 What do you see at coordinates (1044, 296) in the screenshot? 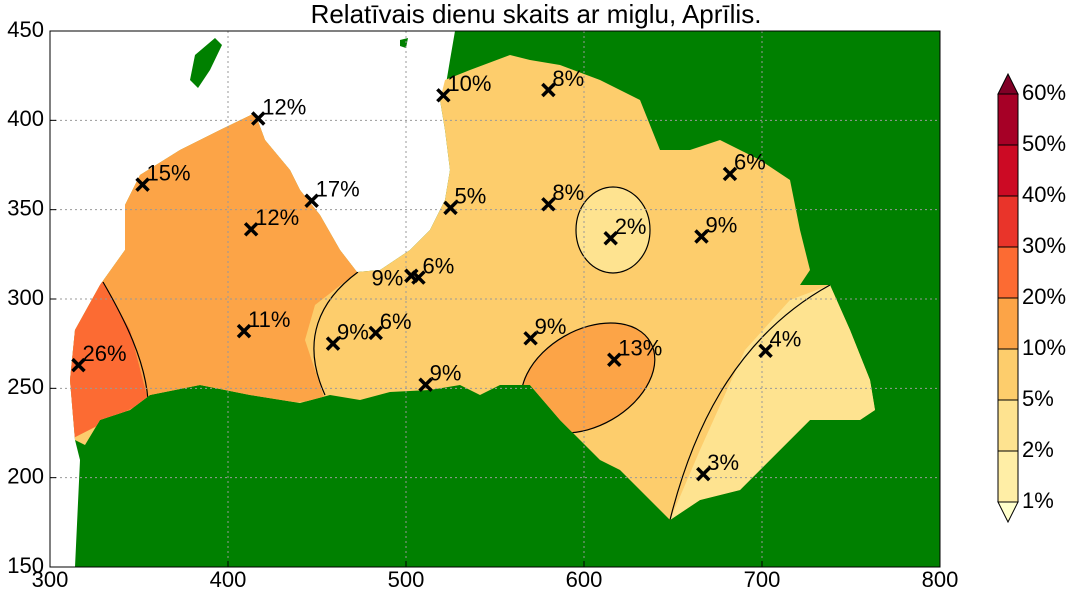
I see `colorbar-label: 20%` at bounding box center [1044, 296].